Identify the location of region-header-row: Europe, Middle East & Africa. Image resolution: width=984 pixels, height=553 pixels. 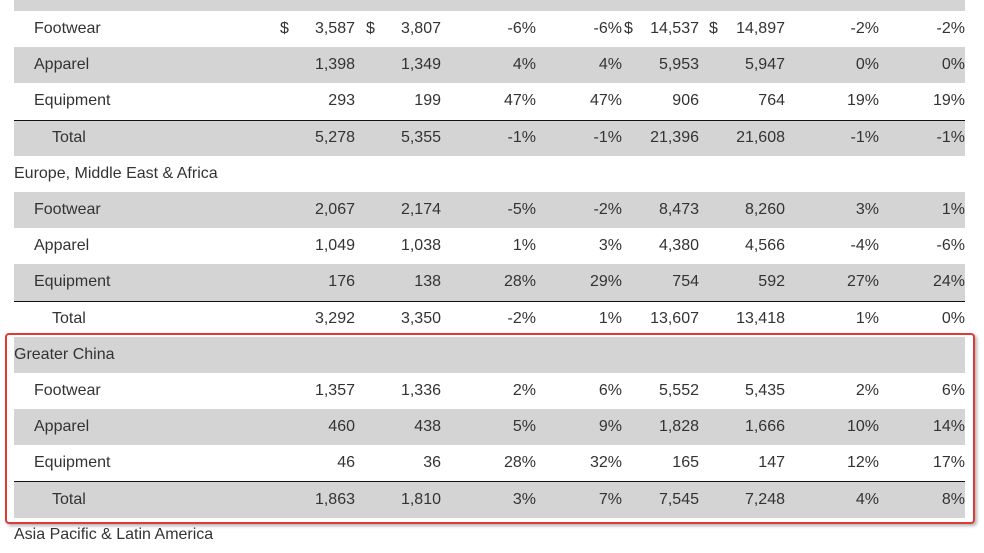
(489, 173).